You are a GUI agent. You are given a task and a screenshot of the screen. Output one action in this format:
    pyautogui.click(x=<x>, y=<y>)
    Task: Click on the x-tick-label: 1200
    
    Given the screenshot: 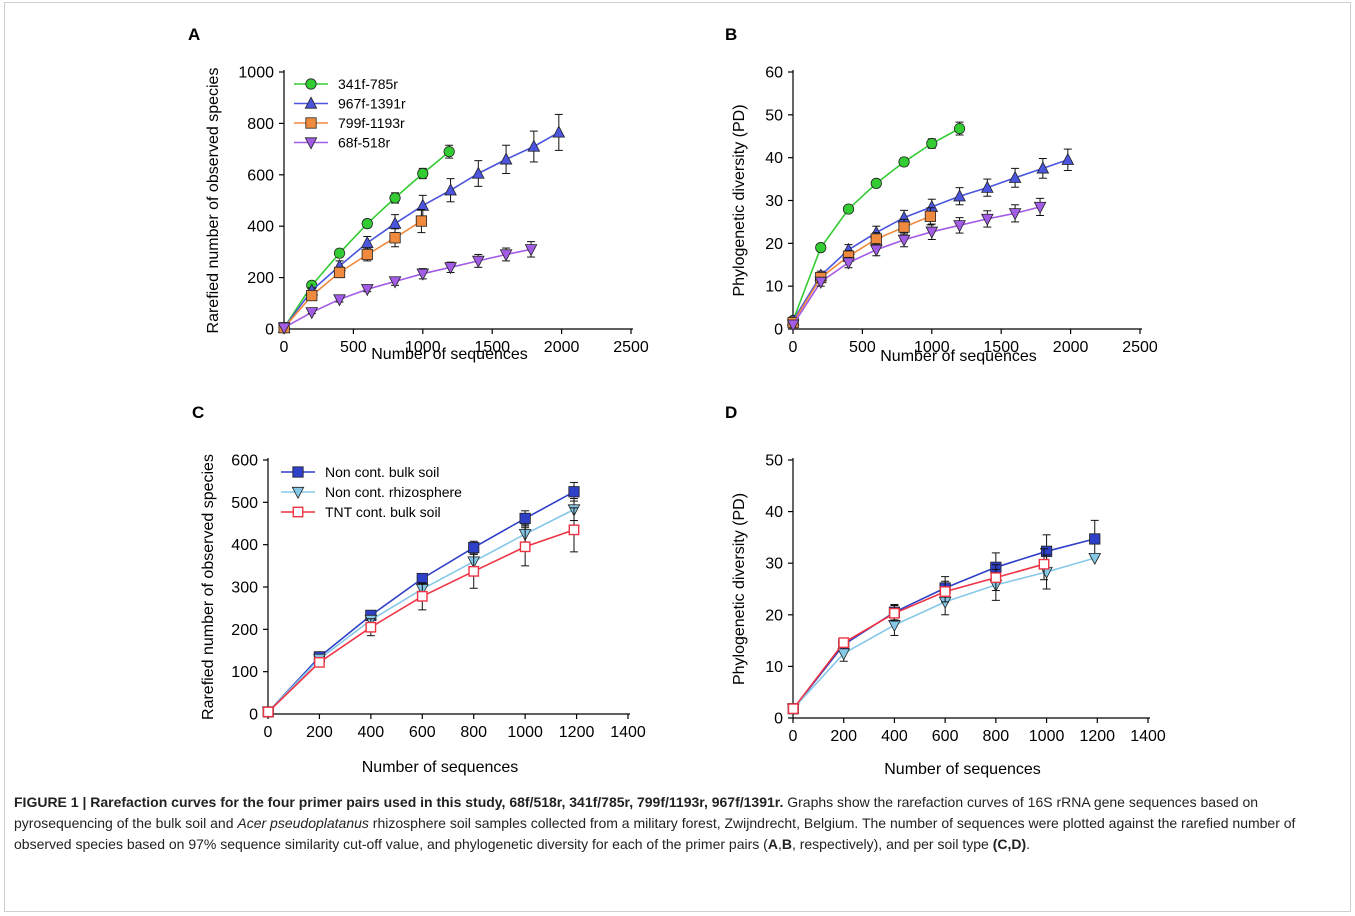 What is the action you would take?
    pyautogui.click(x=577, y=732)
    